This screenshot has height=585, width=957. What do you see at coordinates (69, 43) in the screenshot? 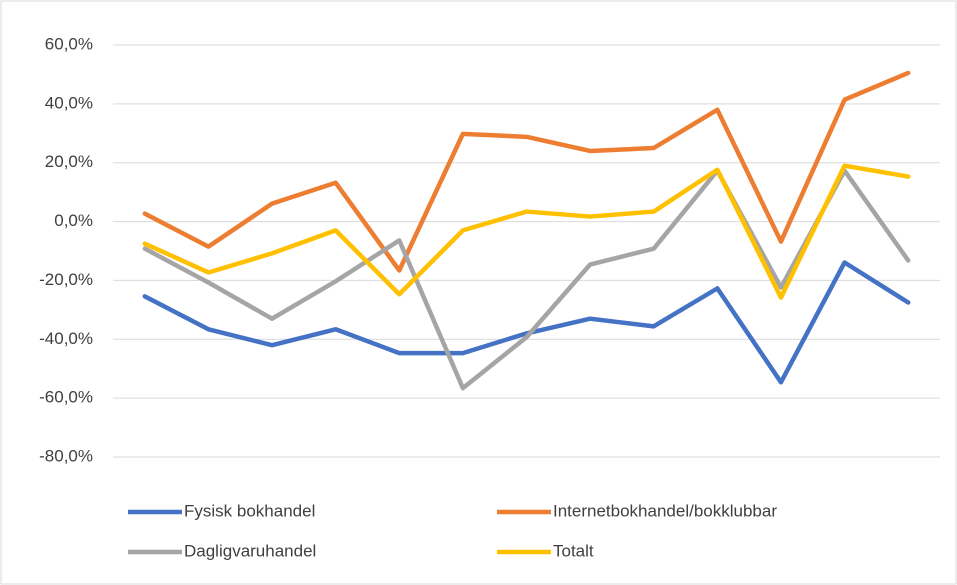
I see `y-tick-label: 60,0%` at bounding box center [69, 43].